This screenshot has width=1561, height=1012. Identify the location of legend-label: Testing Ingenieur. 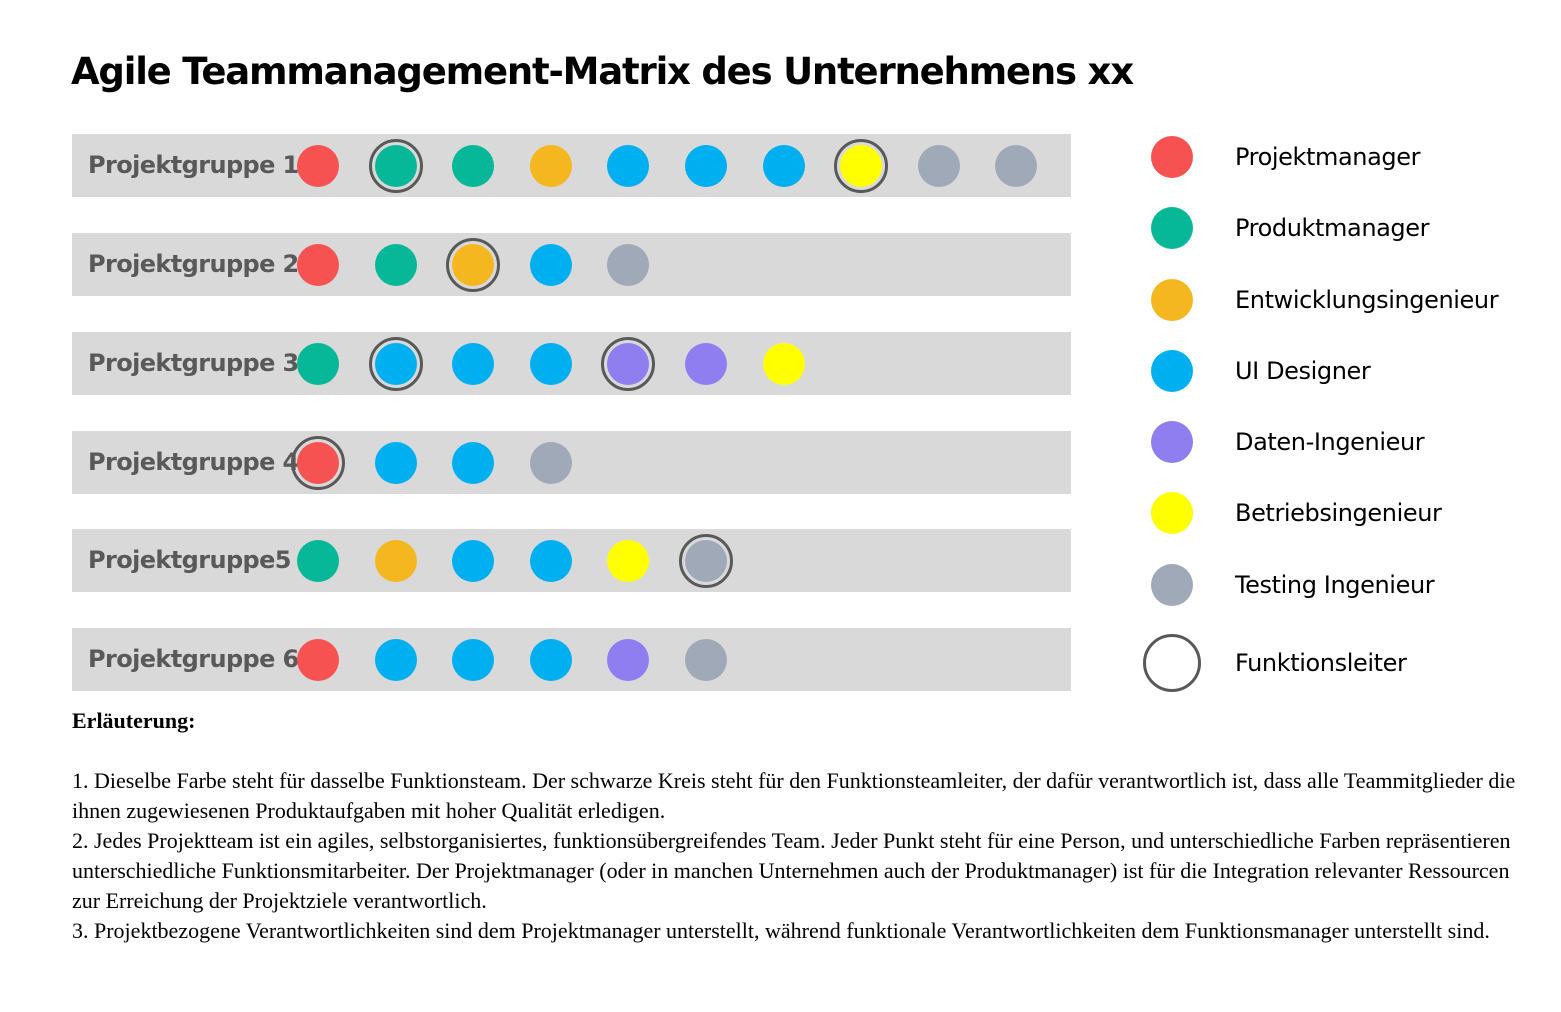
(1335, 585).